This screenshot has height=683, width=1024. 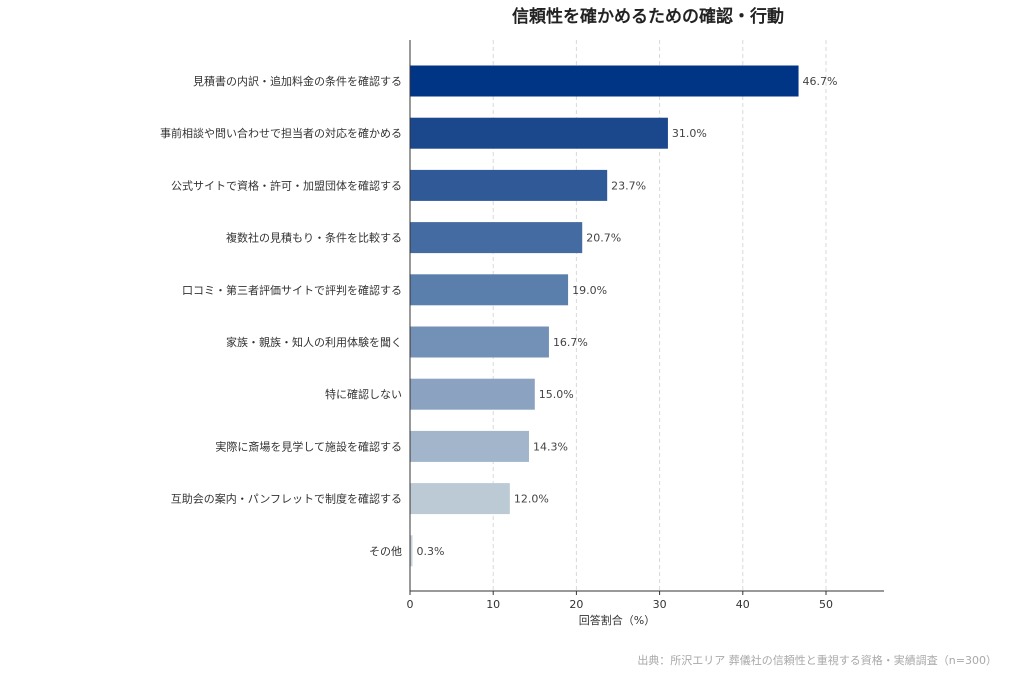 What do you see at coordinates (817, 660) in the screenshot?
I see `source-note: 出典：所沢エリア 葬儀社の信頼性と重視する資格・実績調査（n=300）` at bounding box center [817, 660].